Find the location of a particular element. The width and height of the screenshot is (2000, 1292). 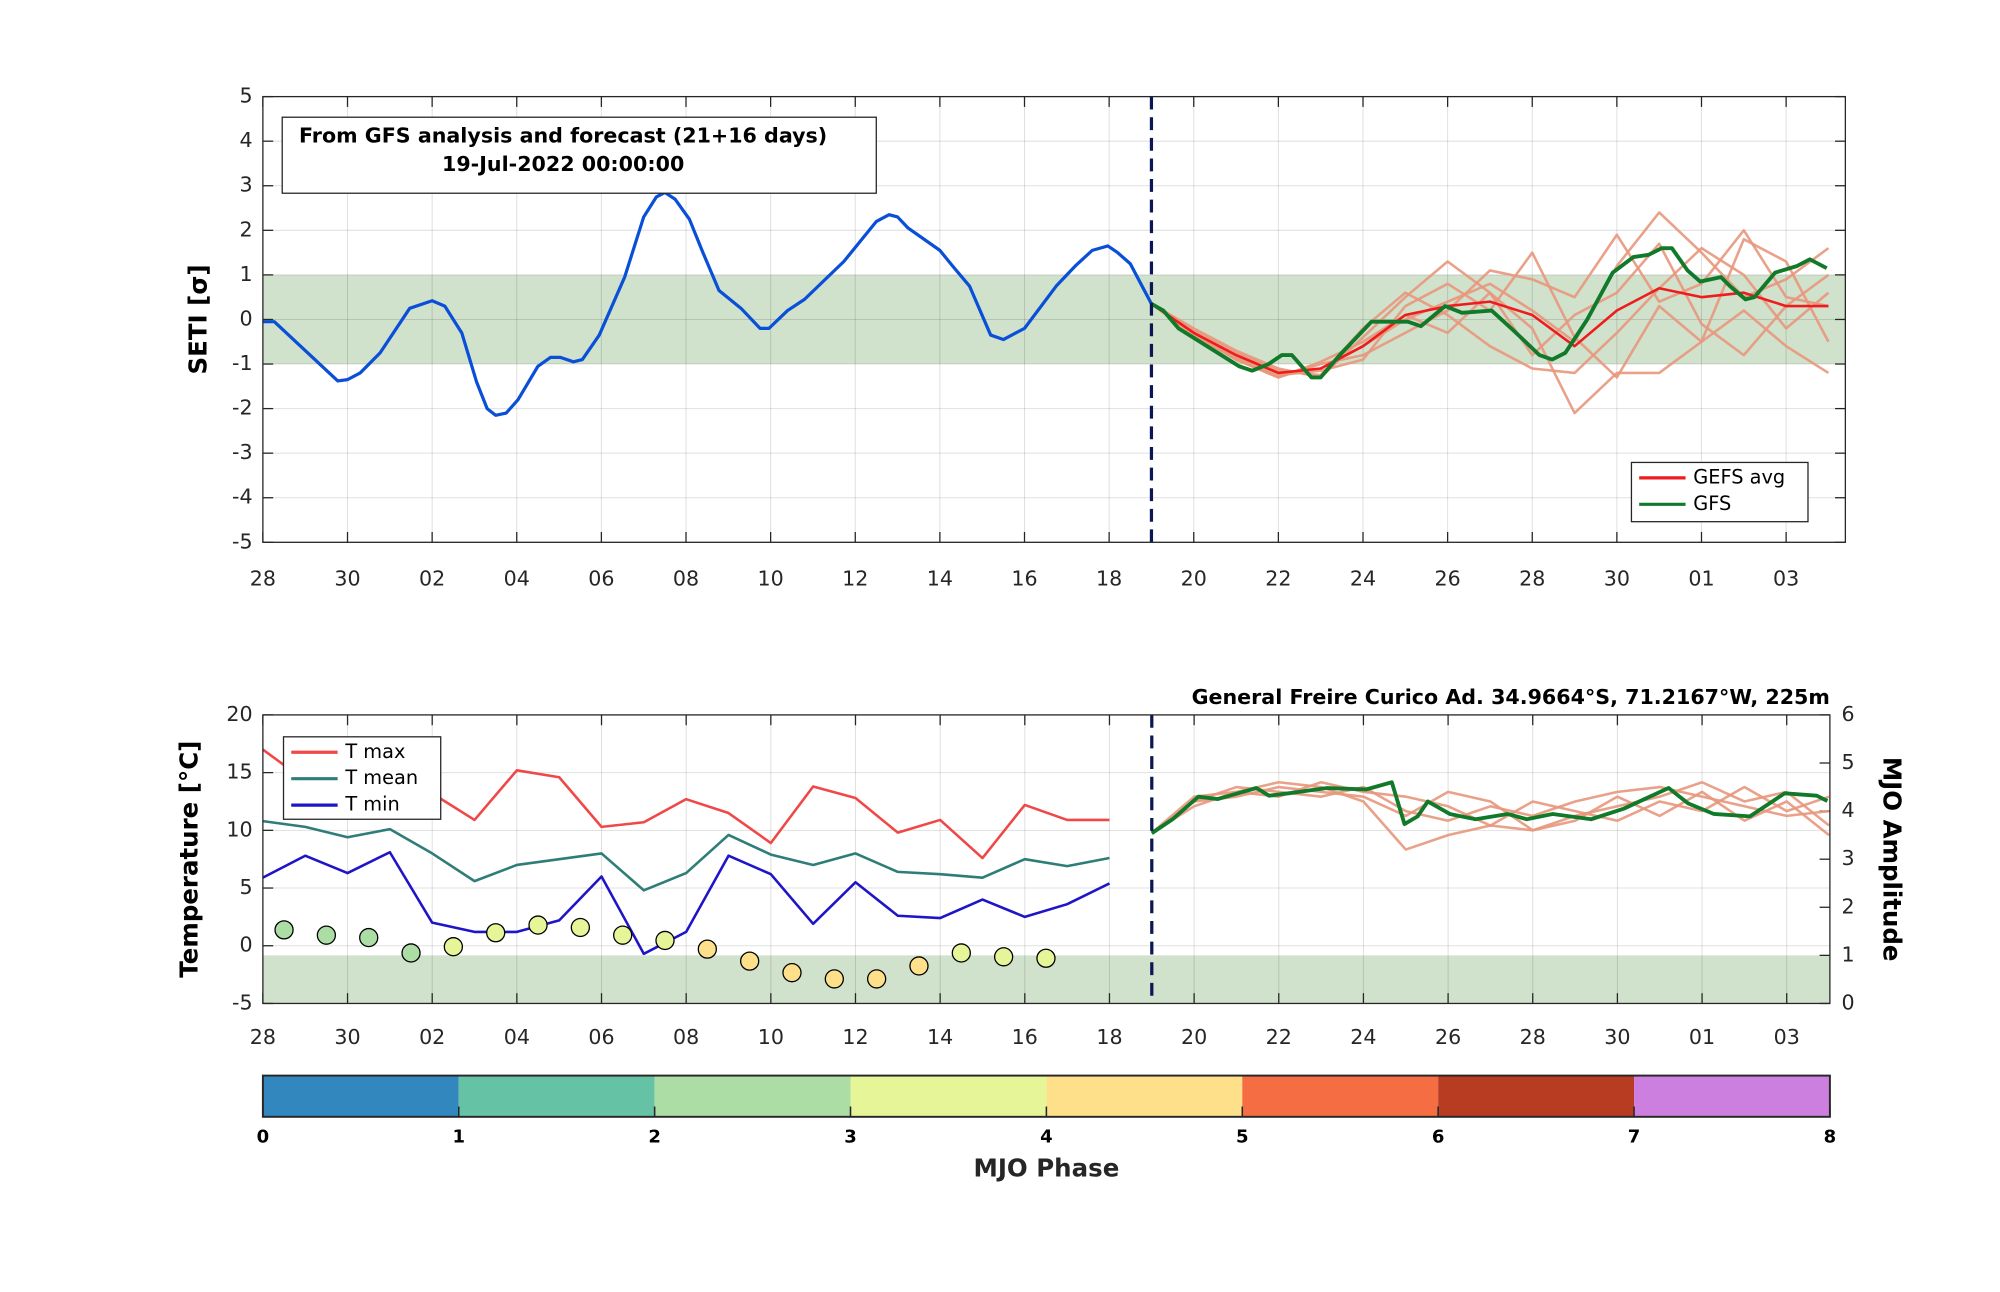

y-tick-label: 5 is located at coordinates (245, 887).